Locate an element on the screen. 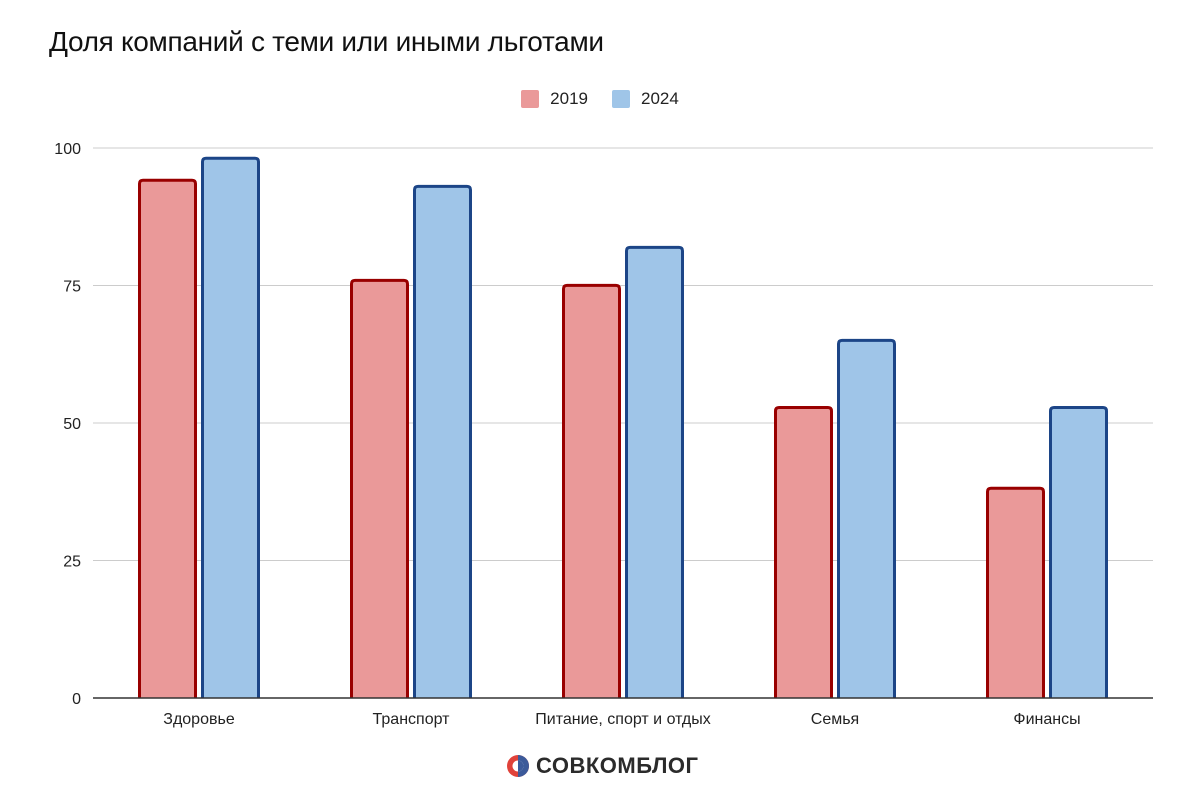 Image resolution: width=1200 pixels, height=800 pixels. x-tick-label: Транспорт is located at coordinates (412, 719).